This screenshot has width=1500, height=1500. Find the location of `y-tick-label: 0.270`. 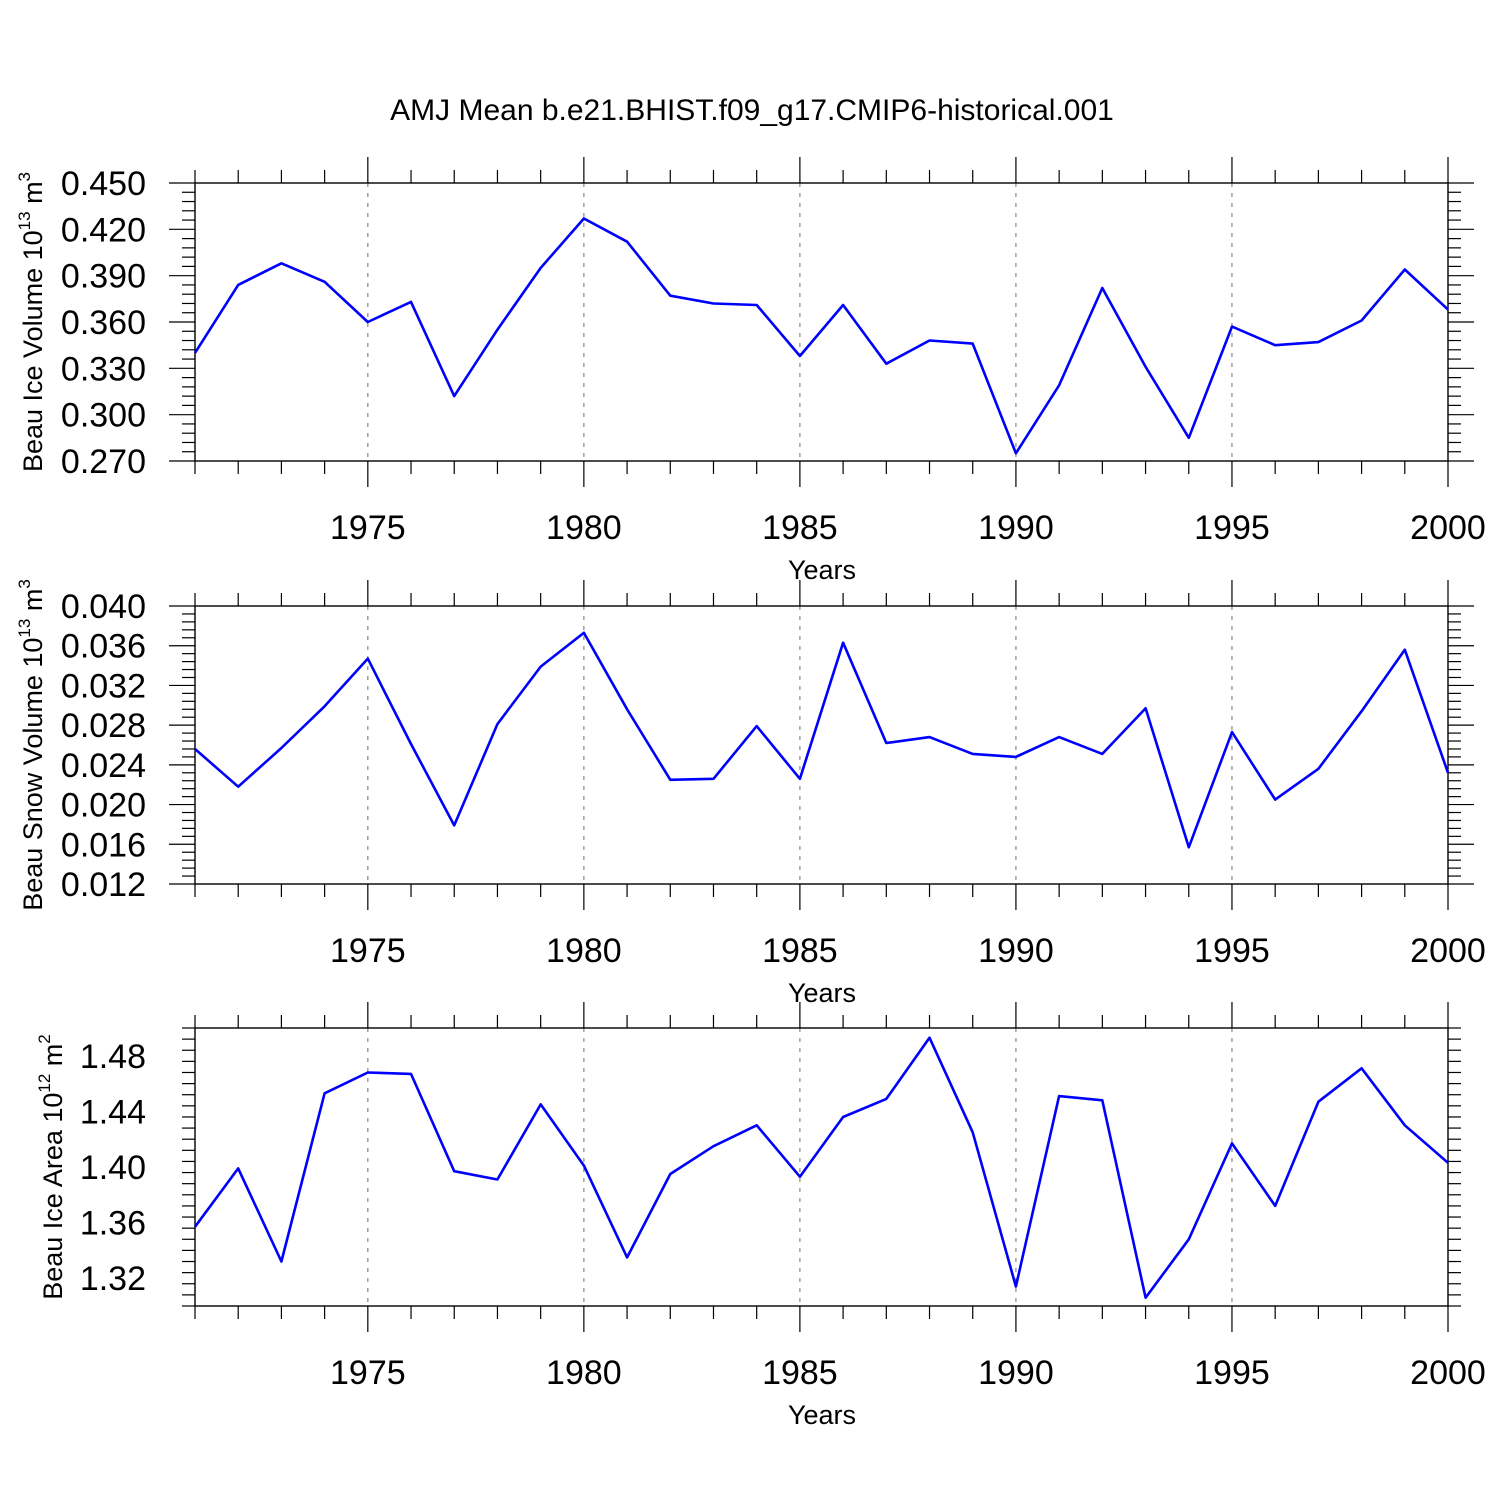

y-tick-label: 0.270 is located at coordinates (103, 462).